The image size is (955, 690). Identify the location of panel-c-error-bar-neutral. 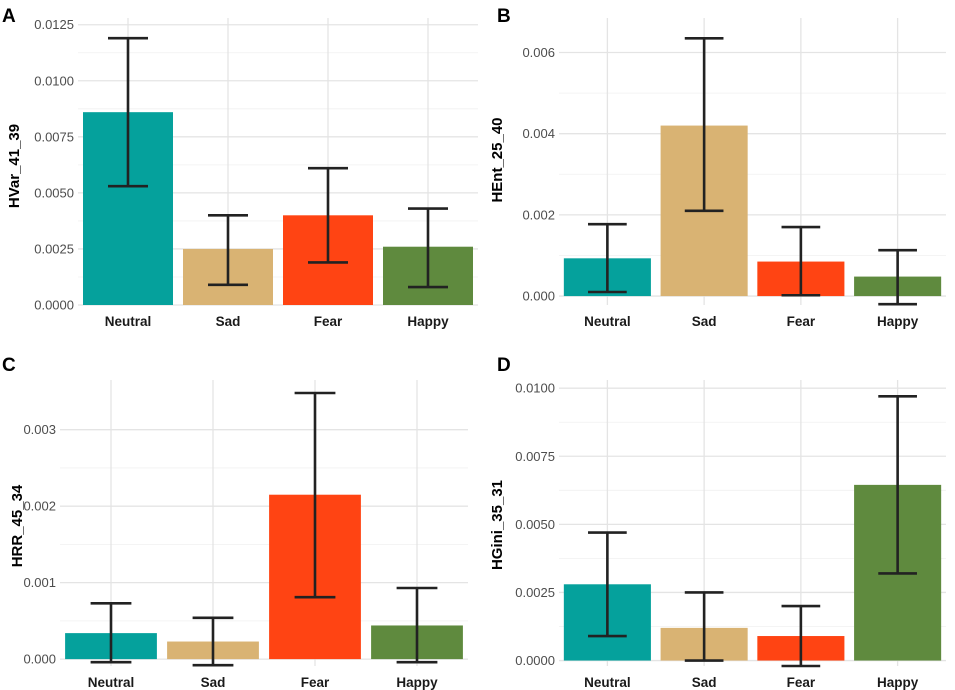
(111, 632).